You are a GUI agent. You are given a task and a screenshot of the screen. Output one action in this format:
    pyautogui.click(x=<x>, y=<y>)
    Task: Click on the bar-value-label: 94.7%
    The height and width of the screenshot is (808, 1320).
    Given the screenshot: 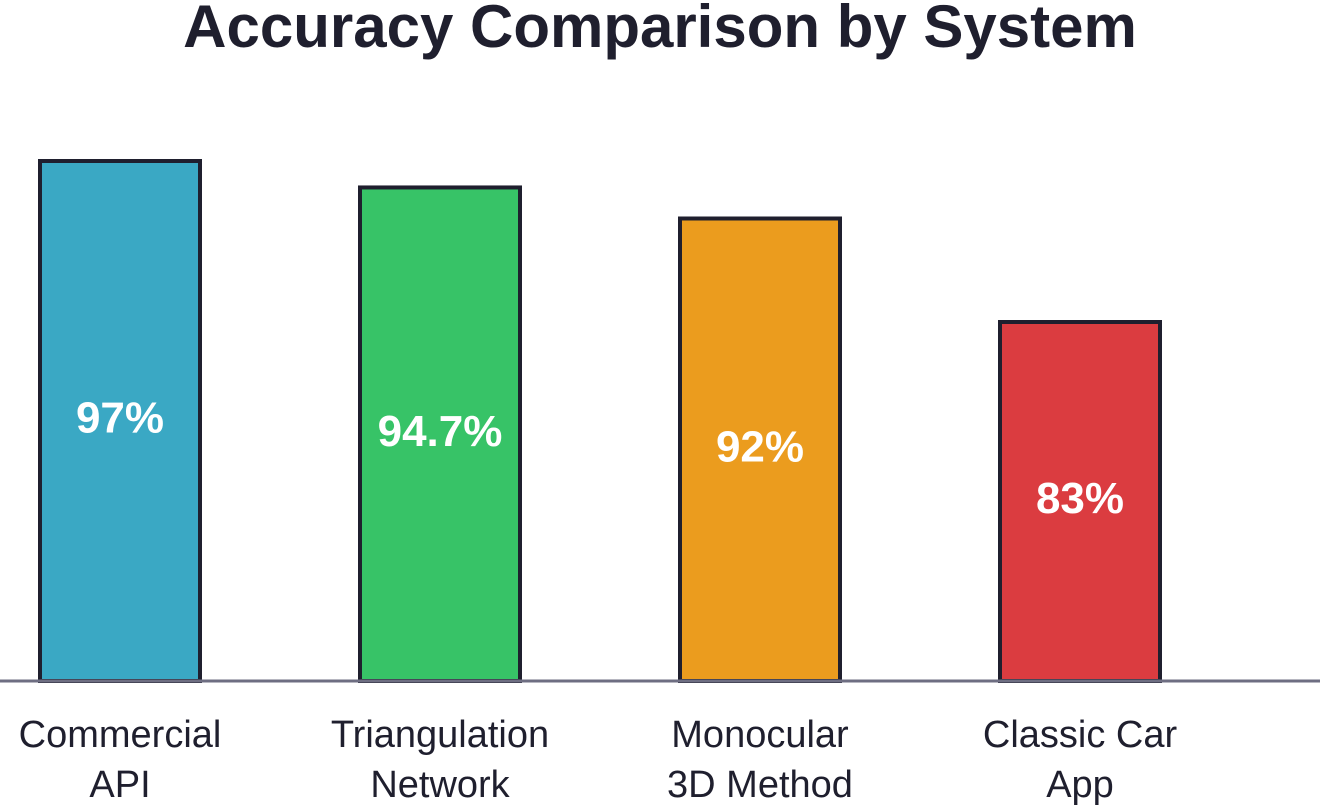 What is the action you would take?
    pyautogui.click(x=440, y=431)
    